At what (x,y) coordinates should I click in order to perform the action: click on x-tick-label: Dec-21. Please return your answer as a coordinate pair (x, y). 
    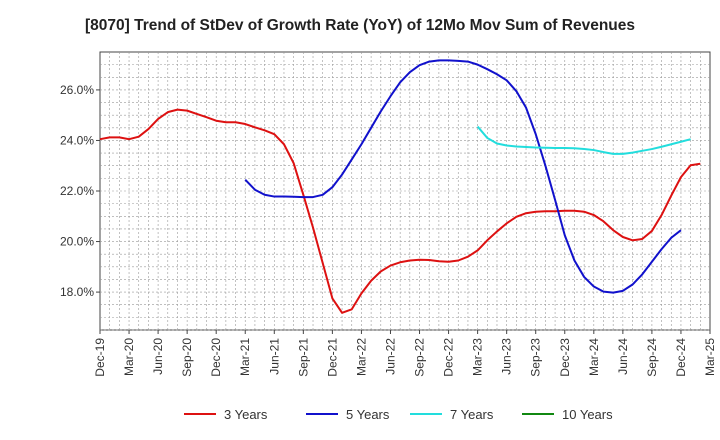
    Looking at the image, I should click on (332, 357).